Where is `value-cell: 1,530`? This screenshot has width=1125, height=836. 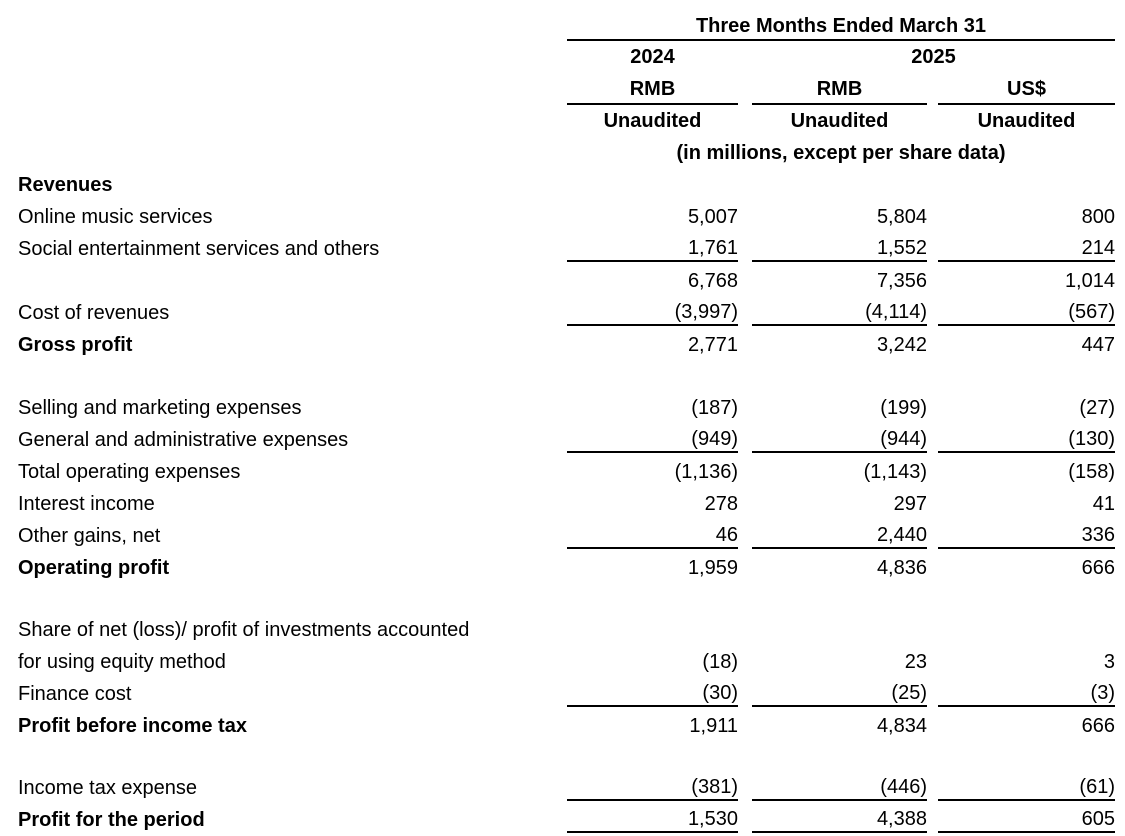 value-cell: 1,530 is located at coordinates (652, 822).